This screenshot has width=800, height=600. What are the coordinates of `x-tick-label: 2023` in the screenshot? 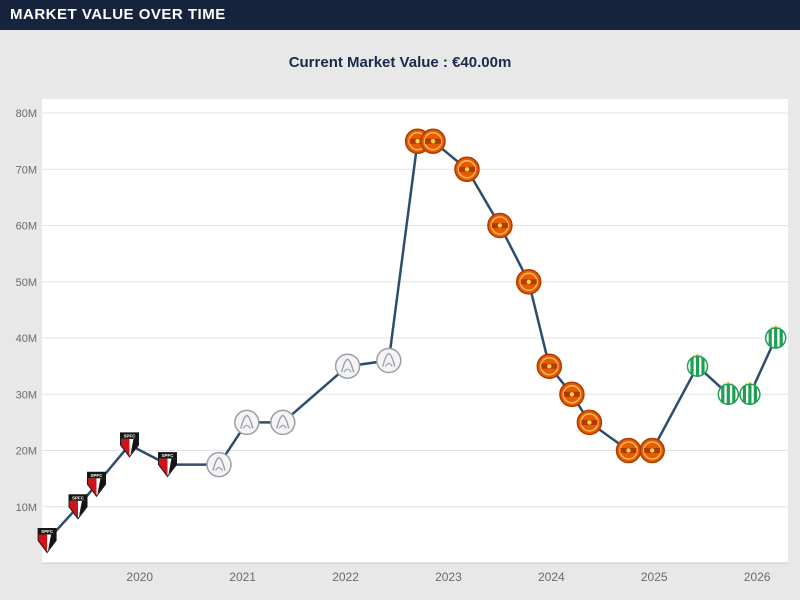 It's located at (448, 577).